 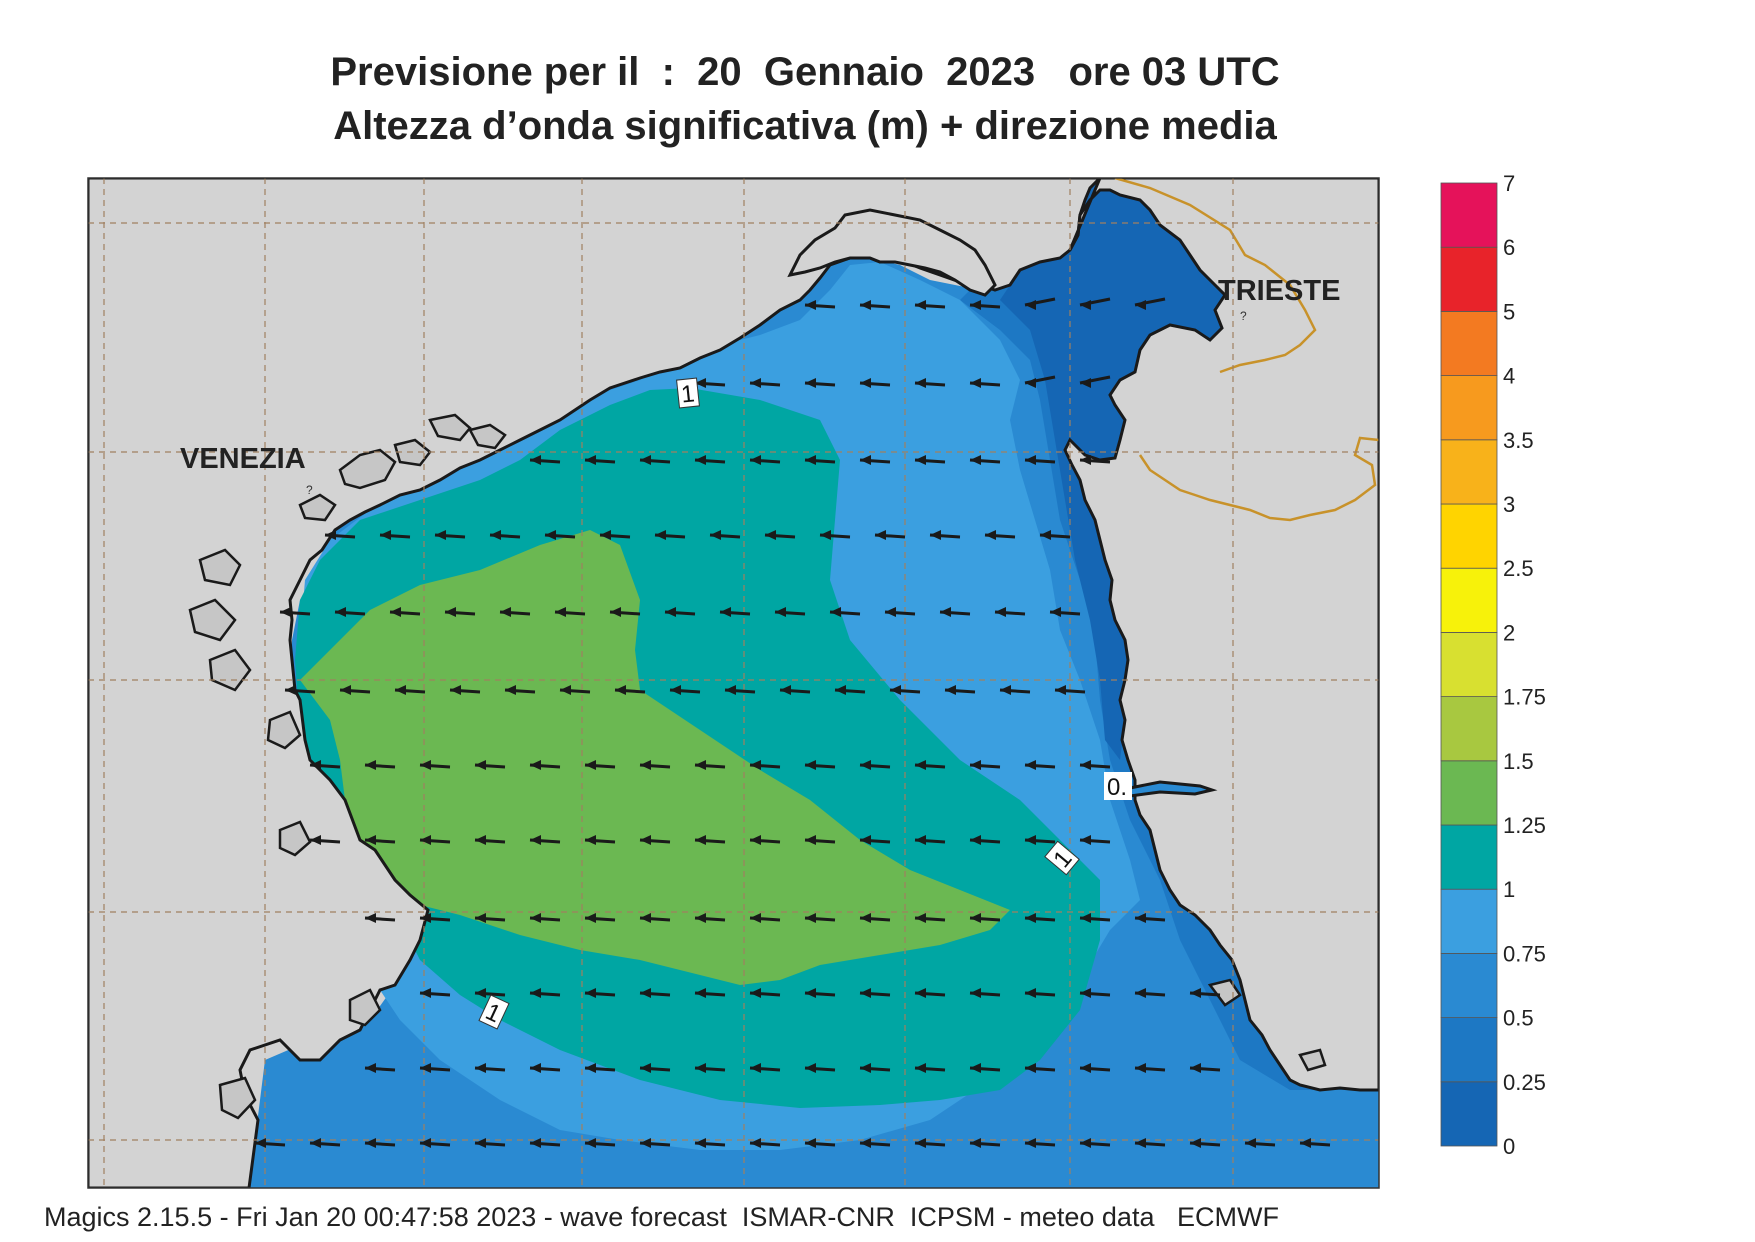 What do you see at coordinates (1509, 889) in the screenshot?
I see `legend-label: 1` at bounding box center [1509, 889].